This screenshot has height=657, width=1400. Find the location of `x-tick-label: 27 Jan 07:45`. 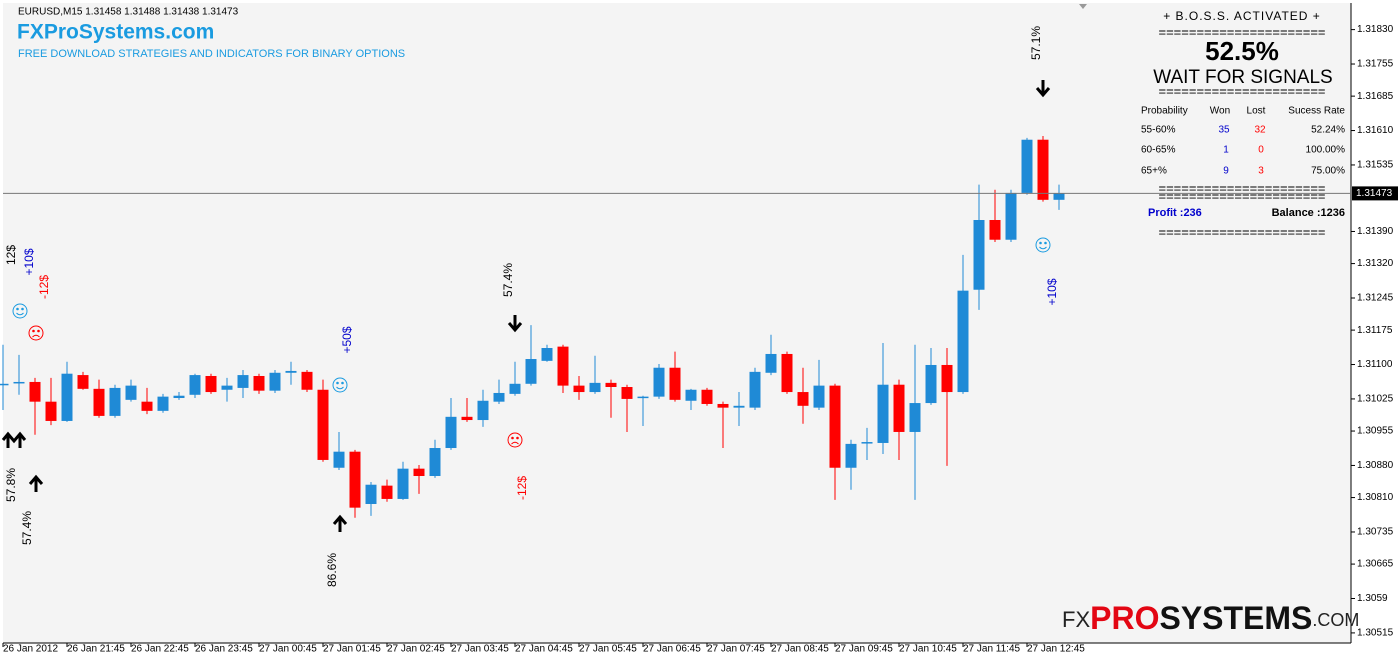

x-tick-label: 27 Jan 07:45 is located at coordinates (736, 649).